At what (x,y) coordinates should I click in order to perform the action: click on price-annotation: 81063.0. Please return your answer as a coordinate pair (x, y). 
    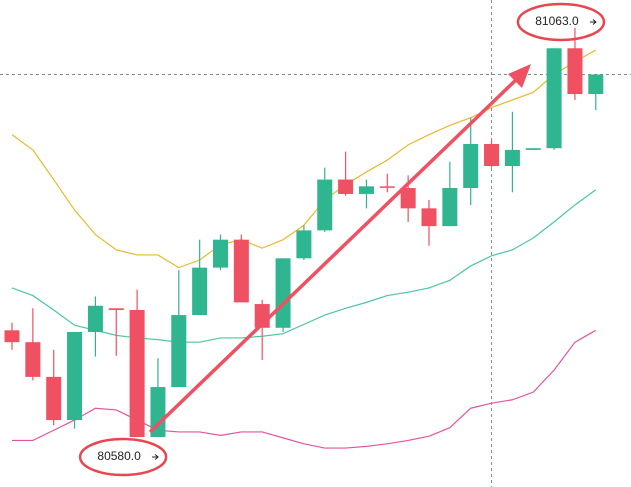
    Looking at the image, I should click on (557, 21).